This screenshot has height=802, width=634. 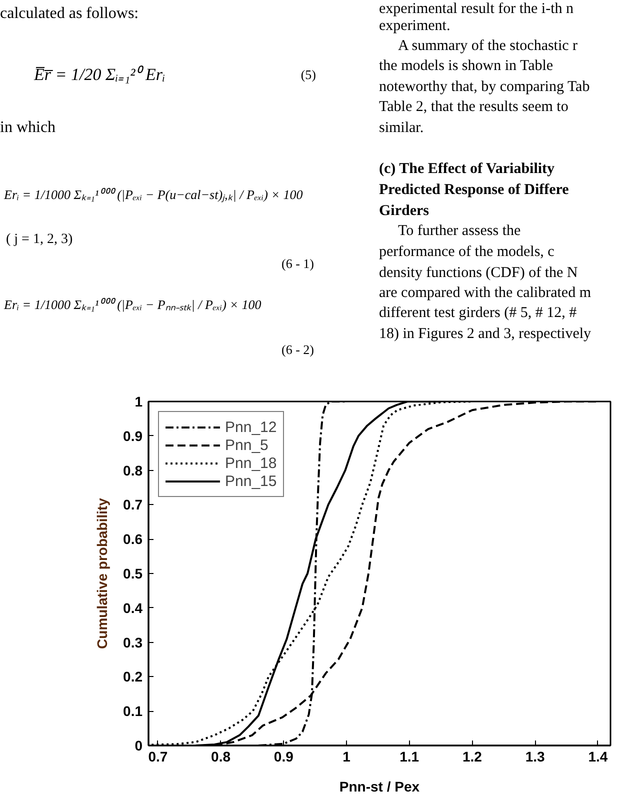 What do you see at coordinates (133, 608) in the screenshot?
I see `y-tick-label: 0.4` at bounding box center [133, 608].